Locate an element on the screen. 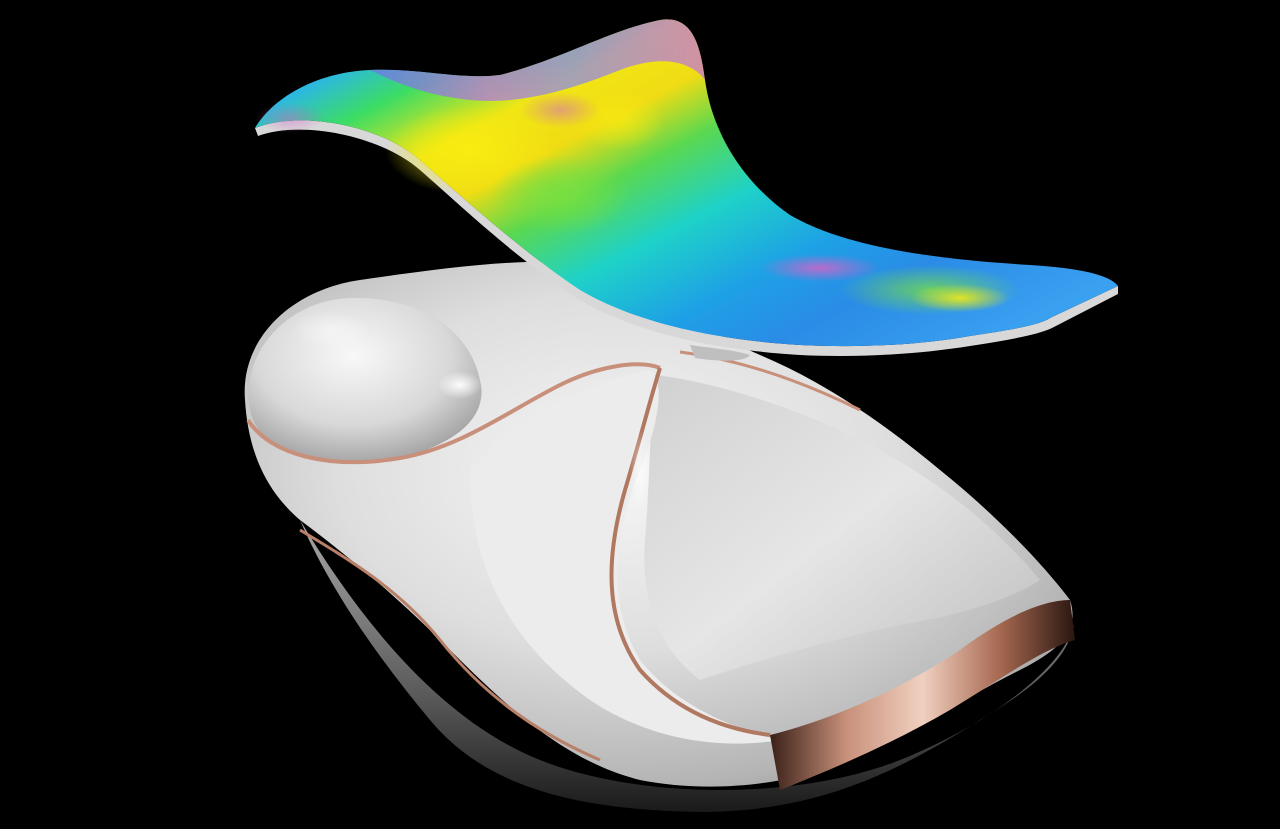 The height and width of the screenshot is (829, 1280). copper-trim-lower is located at coordinates (450, 645).